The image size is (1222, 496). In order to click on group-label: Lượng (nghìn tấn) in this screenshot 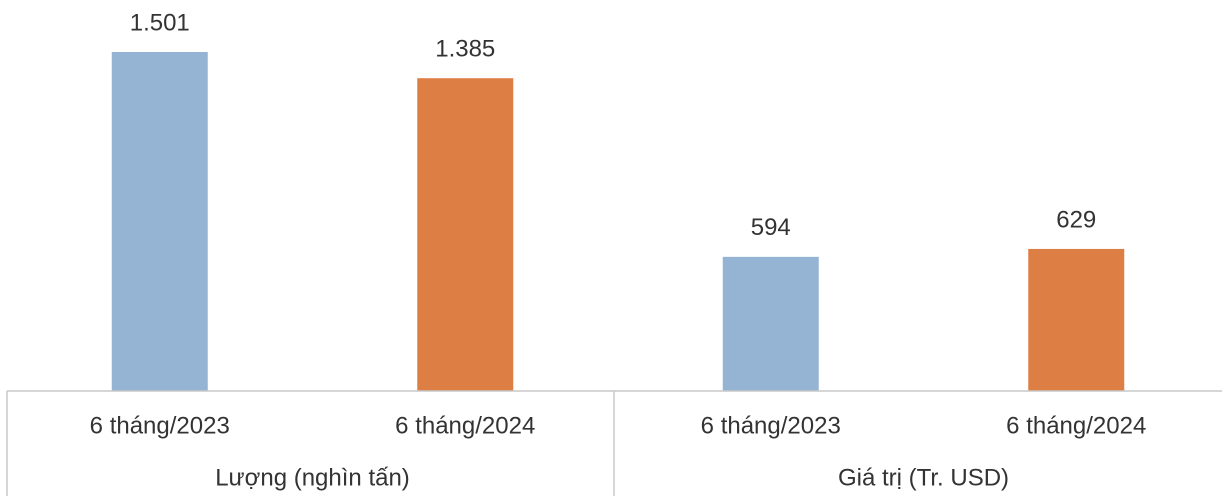, I will do `click(312, 477)`.